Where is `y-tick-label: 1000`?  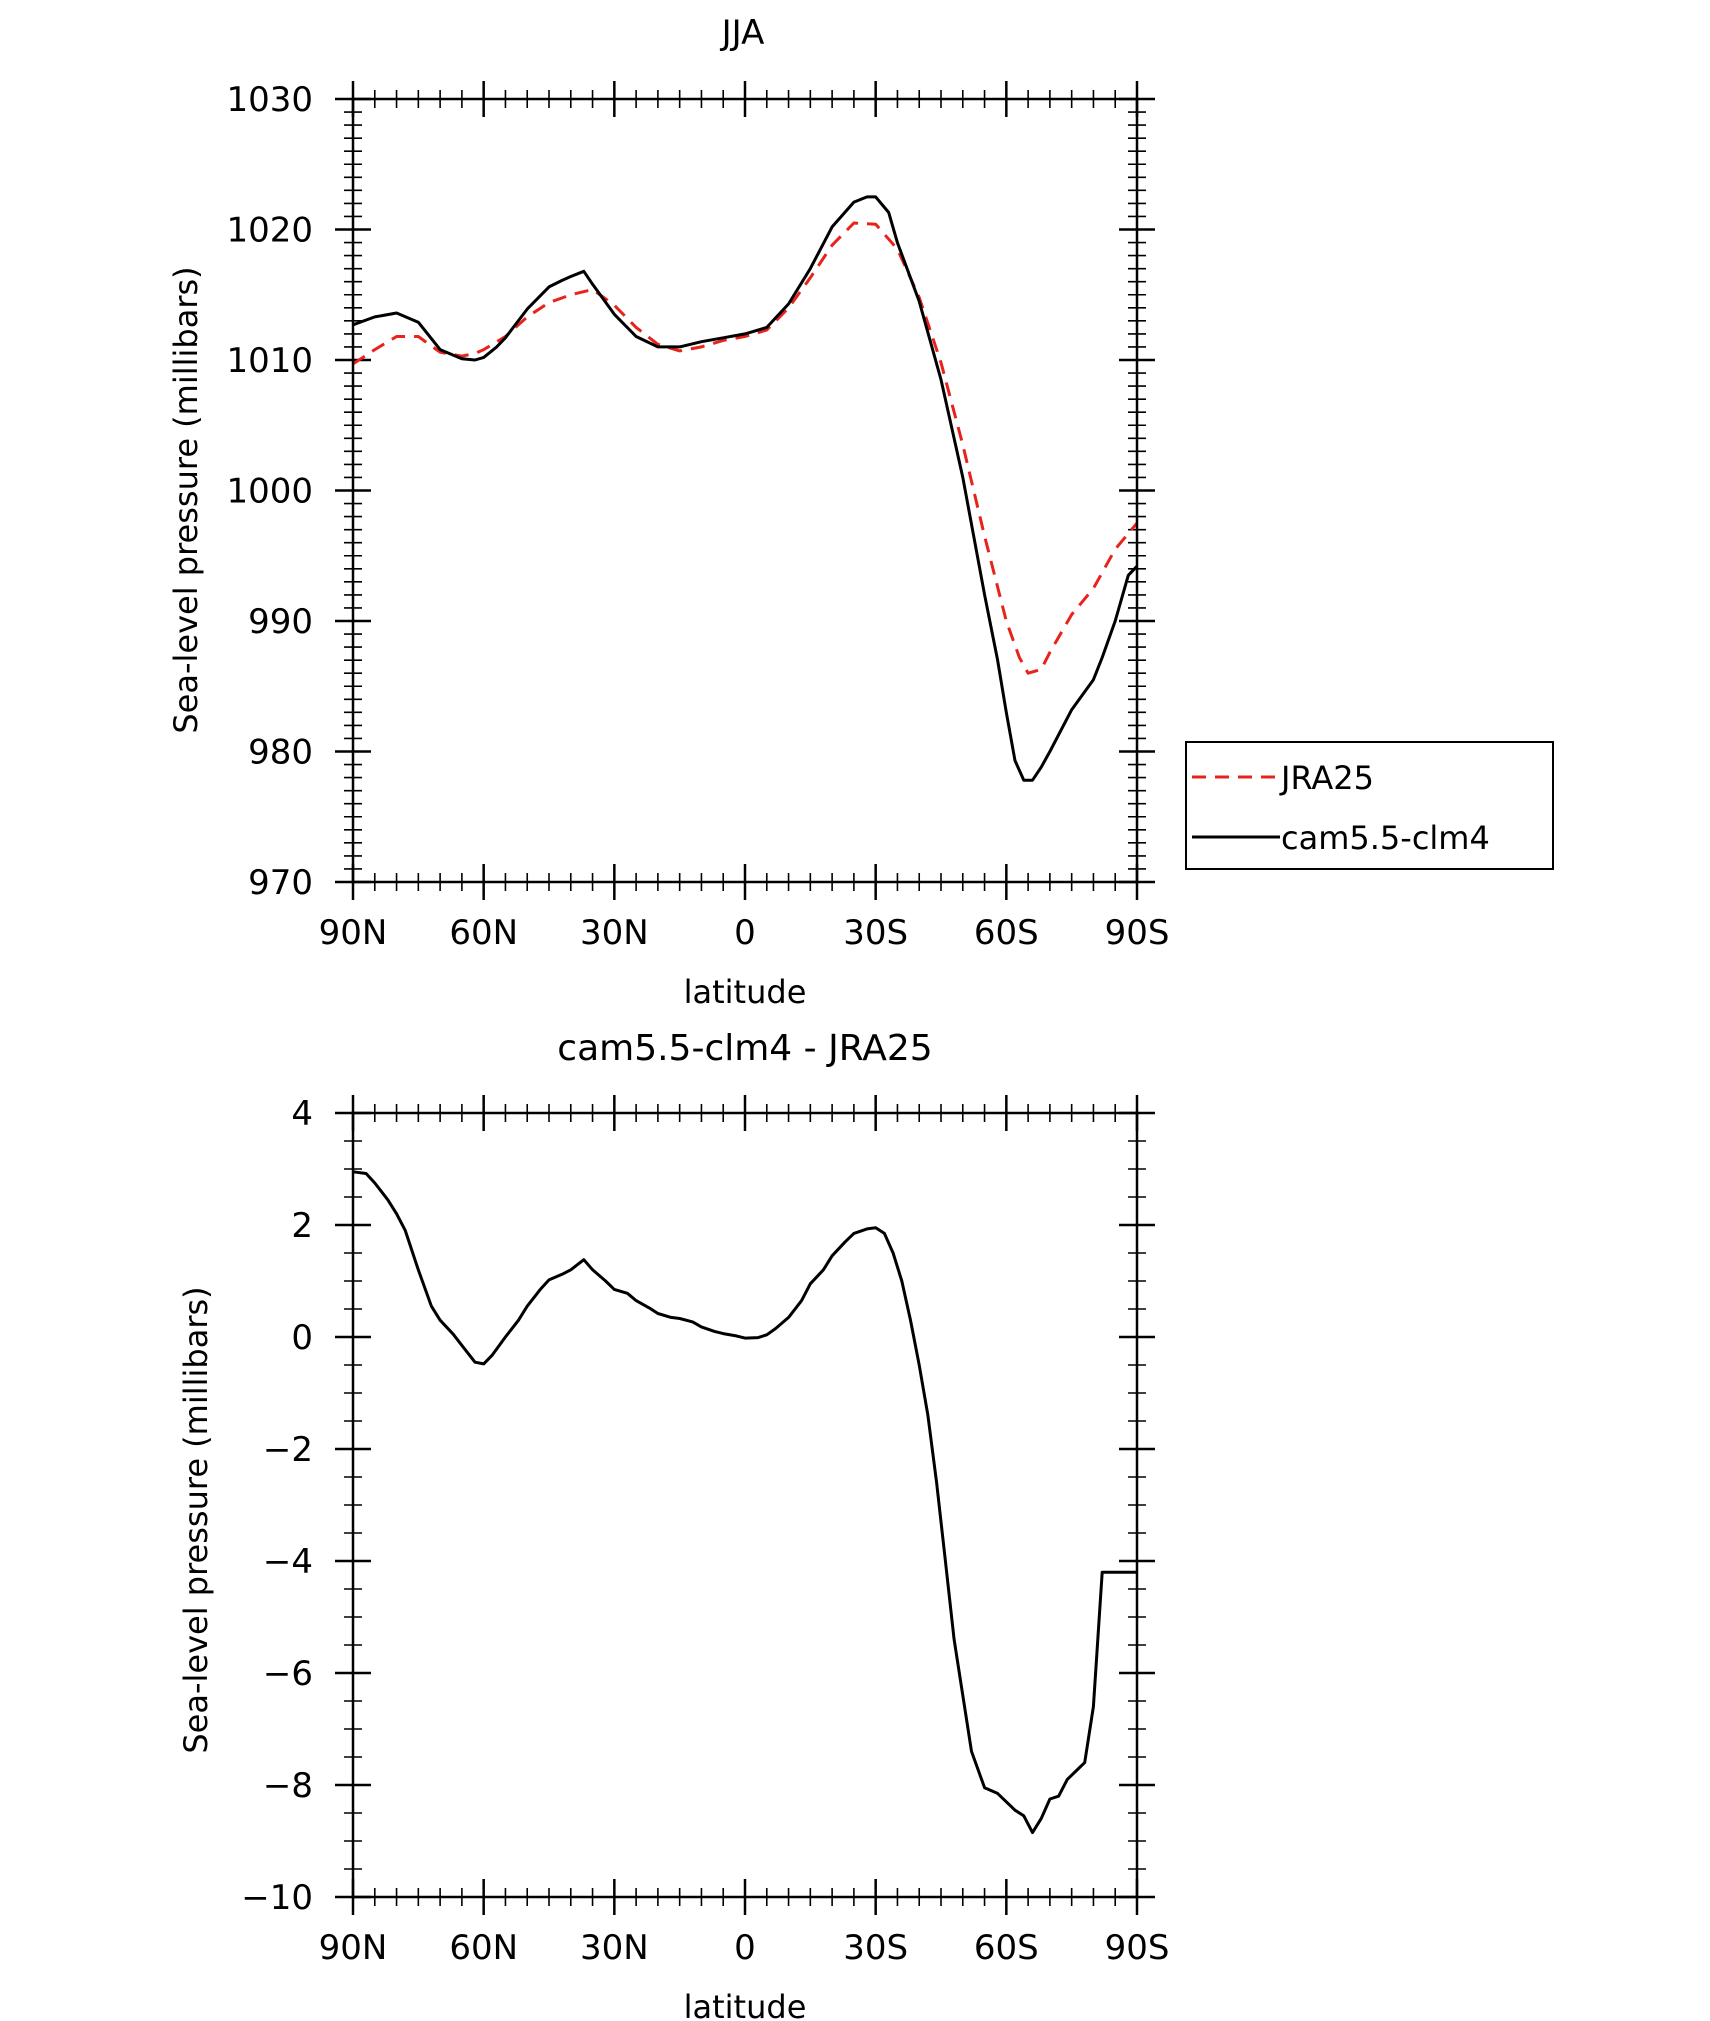 y-tick-label: 1000 is located at coordinates (269, 492).